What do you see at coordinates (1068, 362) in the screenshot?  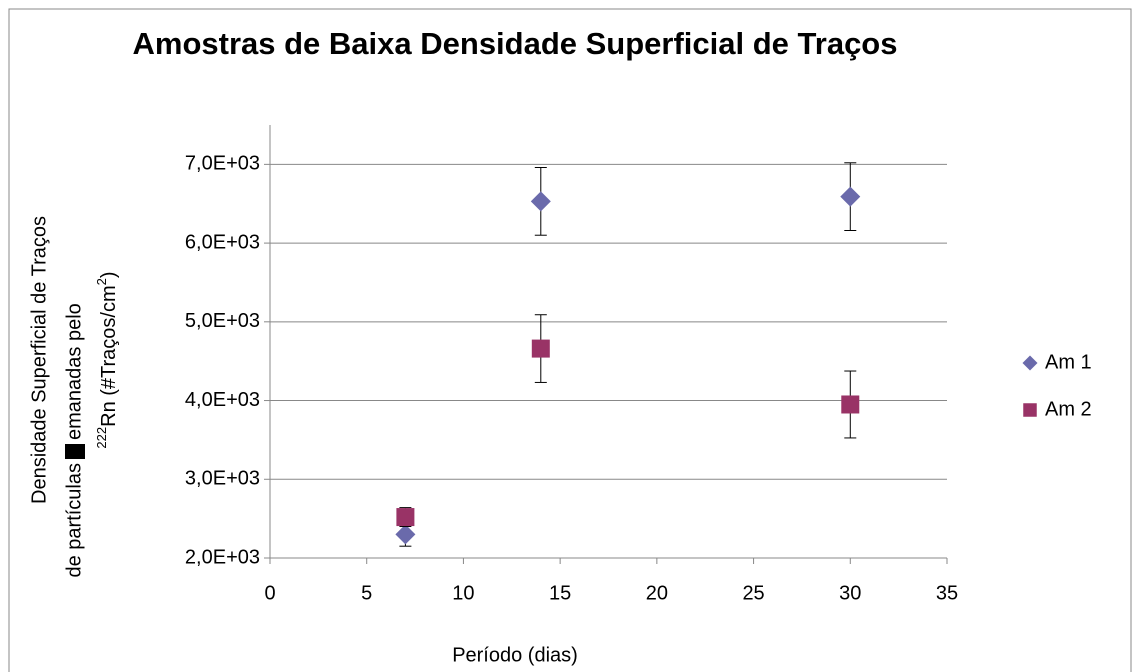 I see `legend-label: Am 1` at bounding box center [1068, 362].